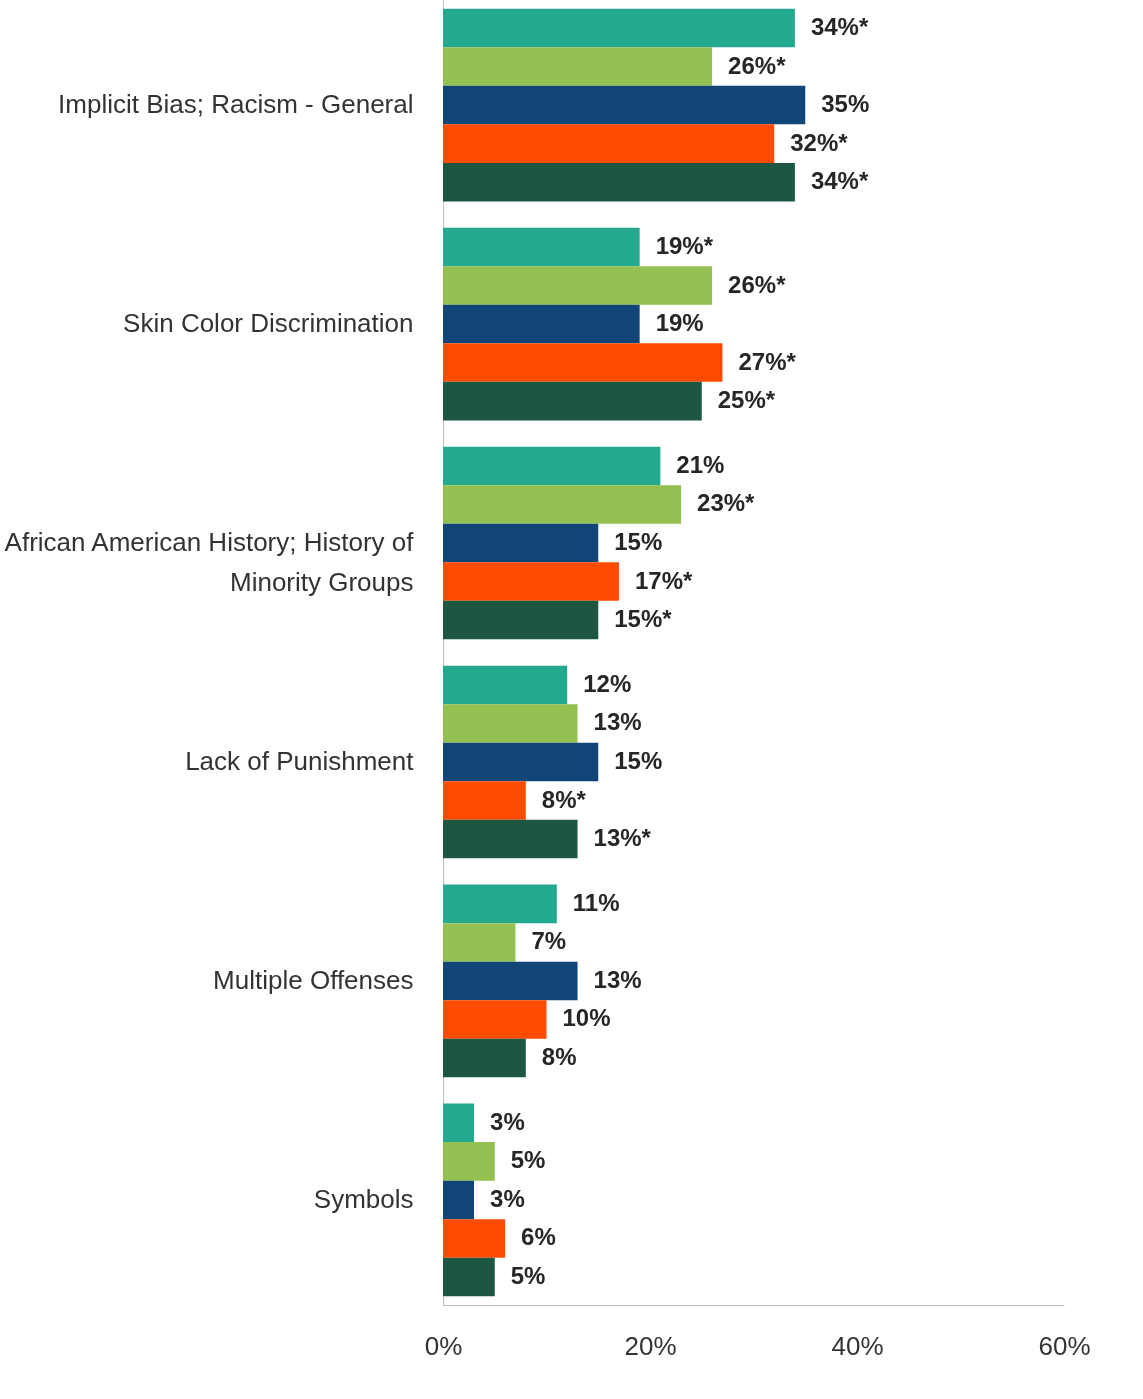 This screenshot has width=1143, height=1399. Describe the element at coordinates (767, 361) in the screenshot. I see `data-label: 27%*` at that location.